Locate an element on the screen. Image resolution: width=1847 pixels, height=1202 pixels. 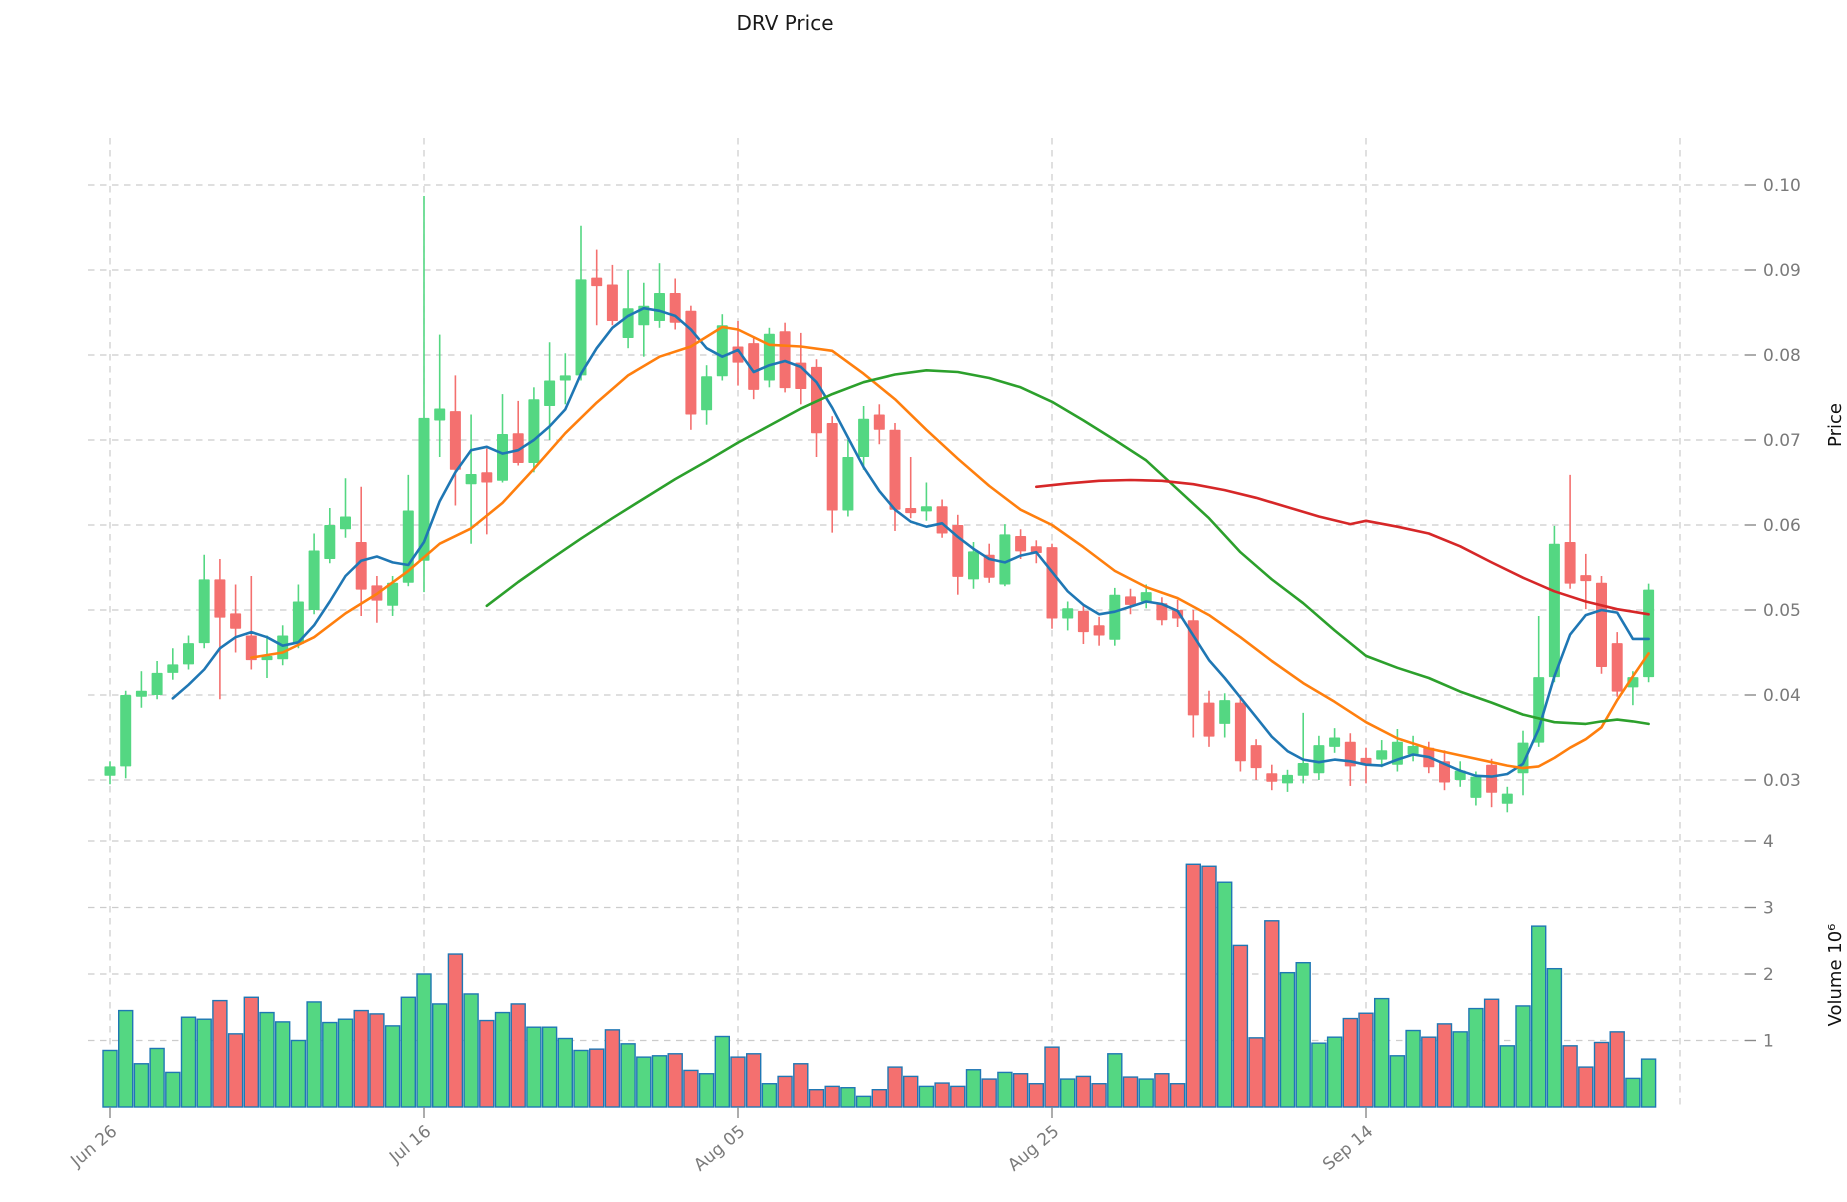
volume-tick-label: 4 is located at coordinates (1768, 842).